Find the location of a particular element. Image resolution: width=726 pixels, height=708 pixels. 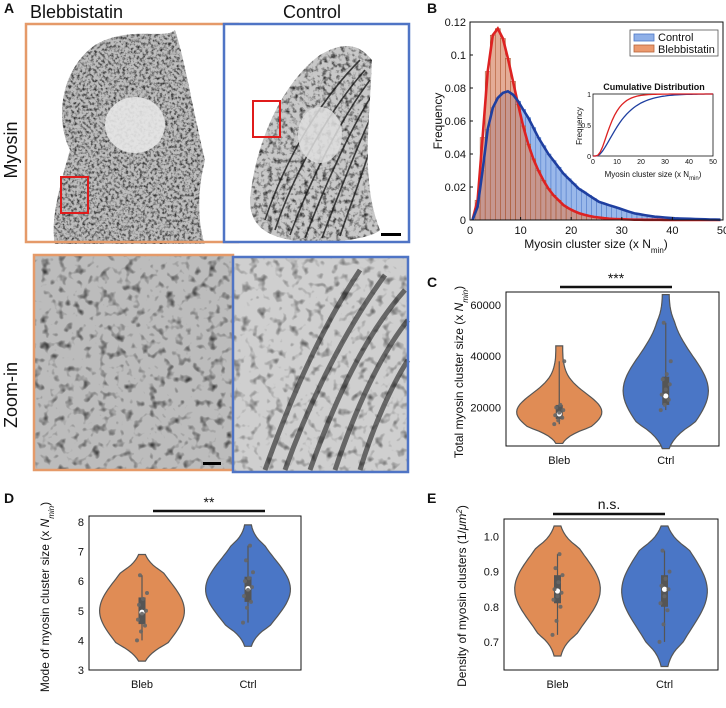

d-y-tick-label: 6 is located at coordinates (81, 582).